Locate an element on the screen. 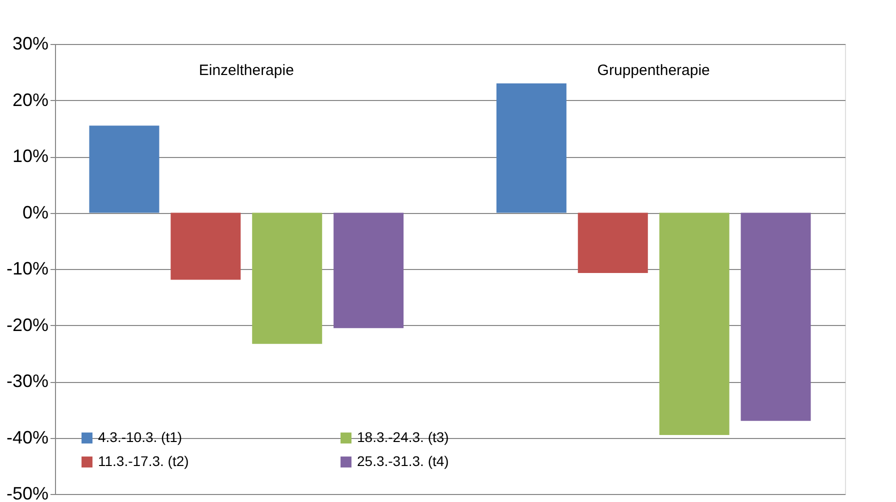 The width and height of the screenshot is (896, 502). y-tick-label: -10% is located at coordinates (27, 268).